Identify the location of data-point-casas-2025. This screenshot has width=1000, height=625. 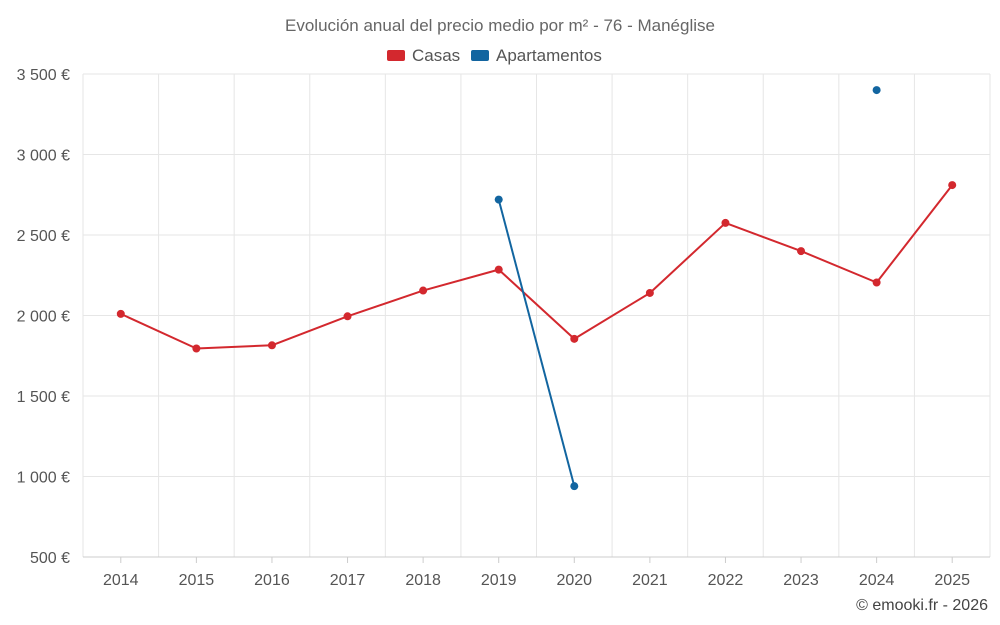
(952, 185).